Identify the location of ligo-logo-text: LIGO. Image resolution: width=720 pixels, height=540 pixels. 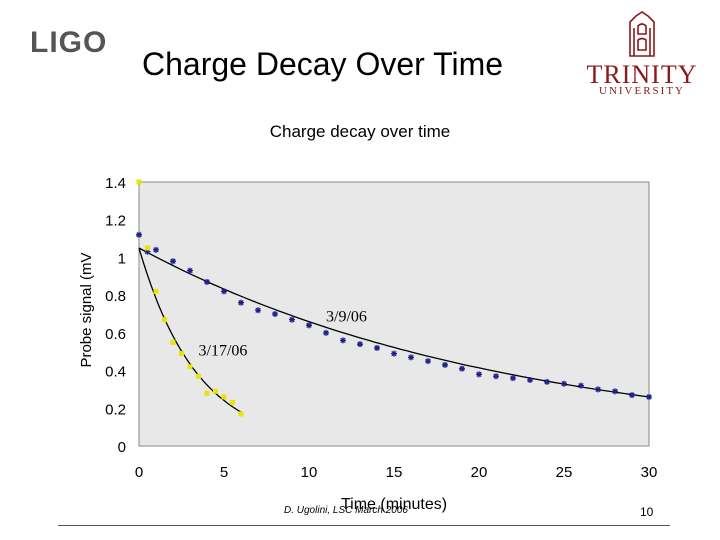
(68, 42).